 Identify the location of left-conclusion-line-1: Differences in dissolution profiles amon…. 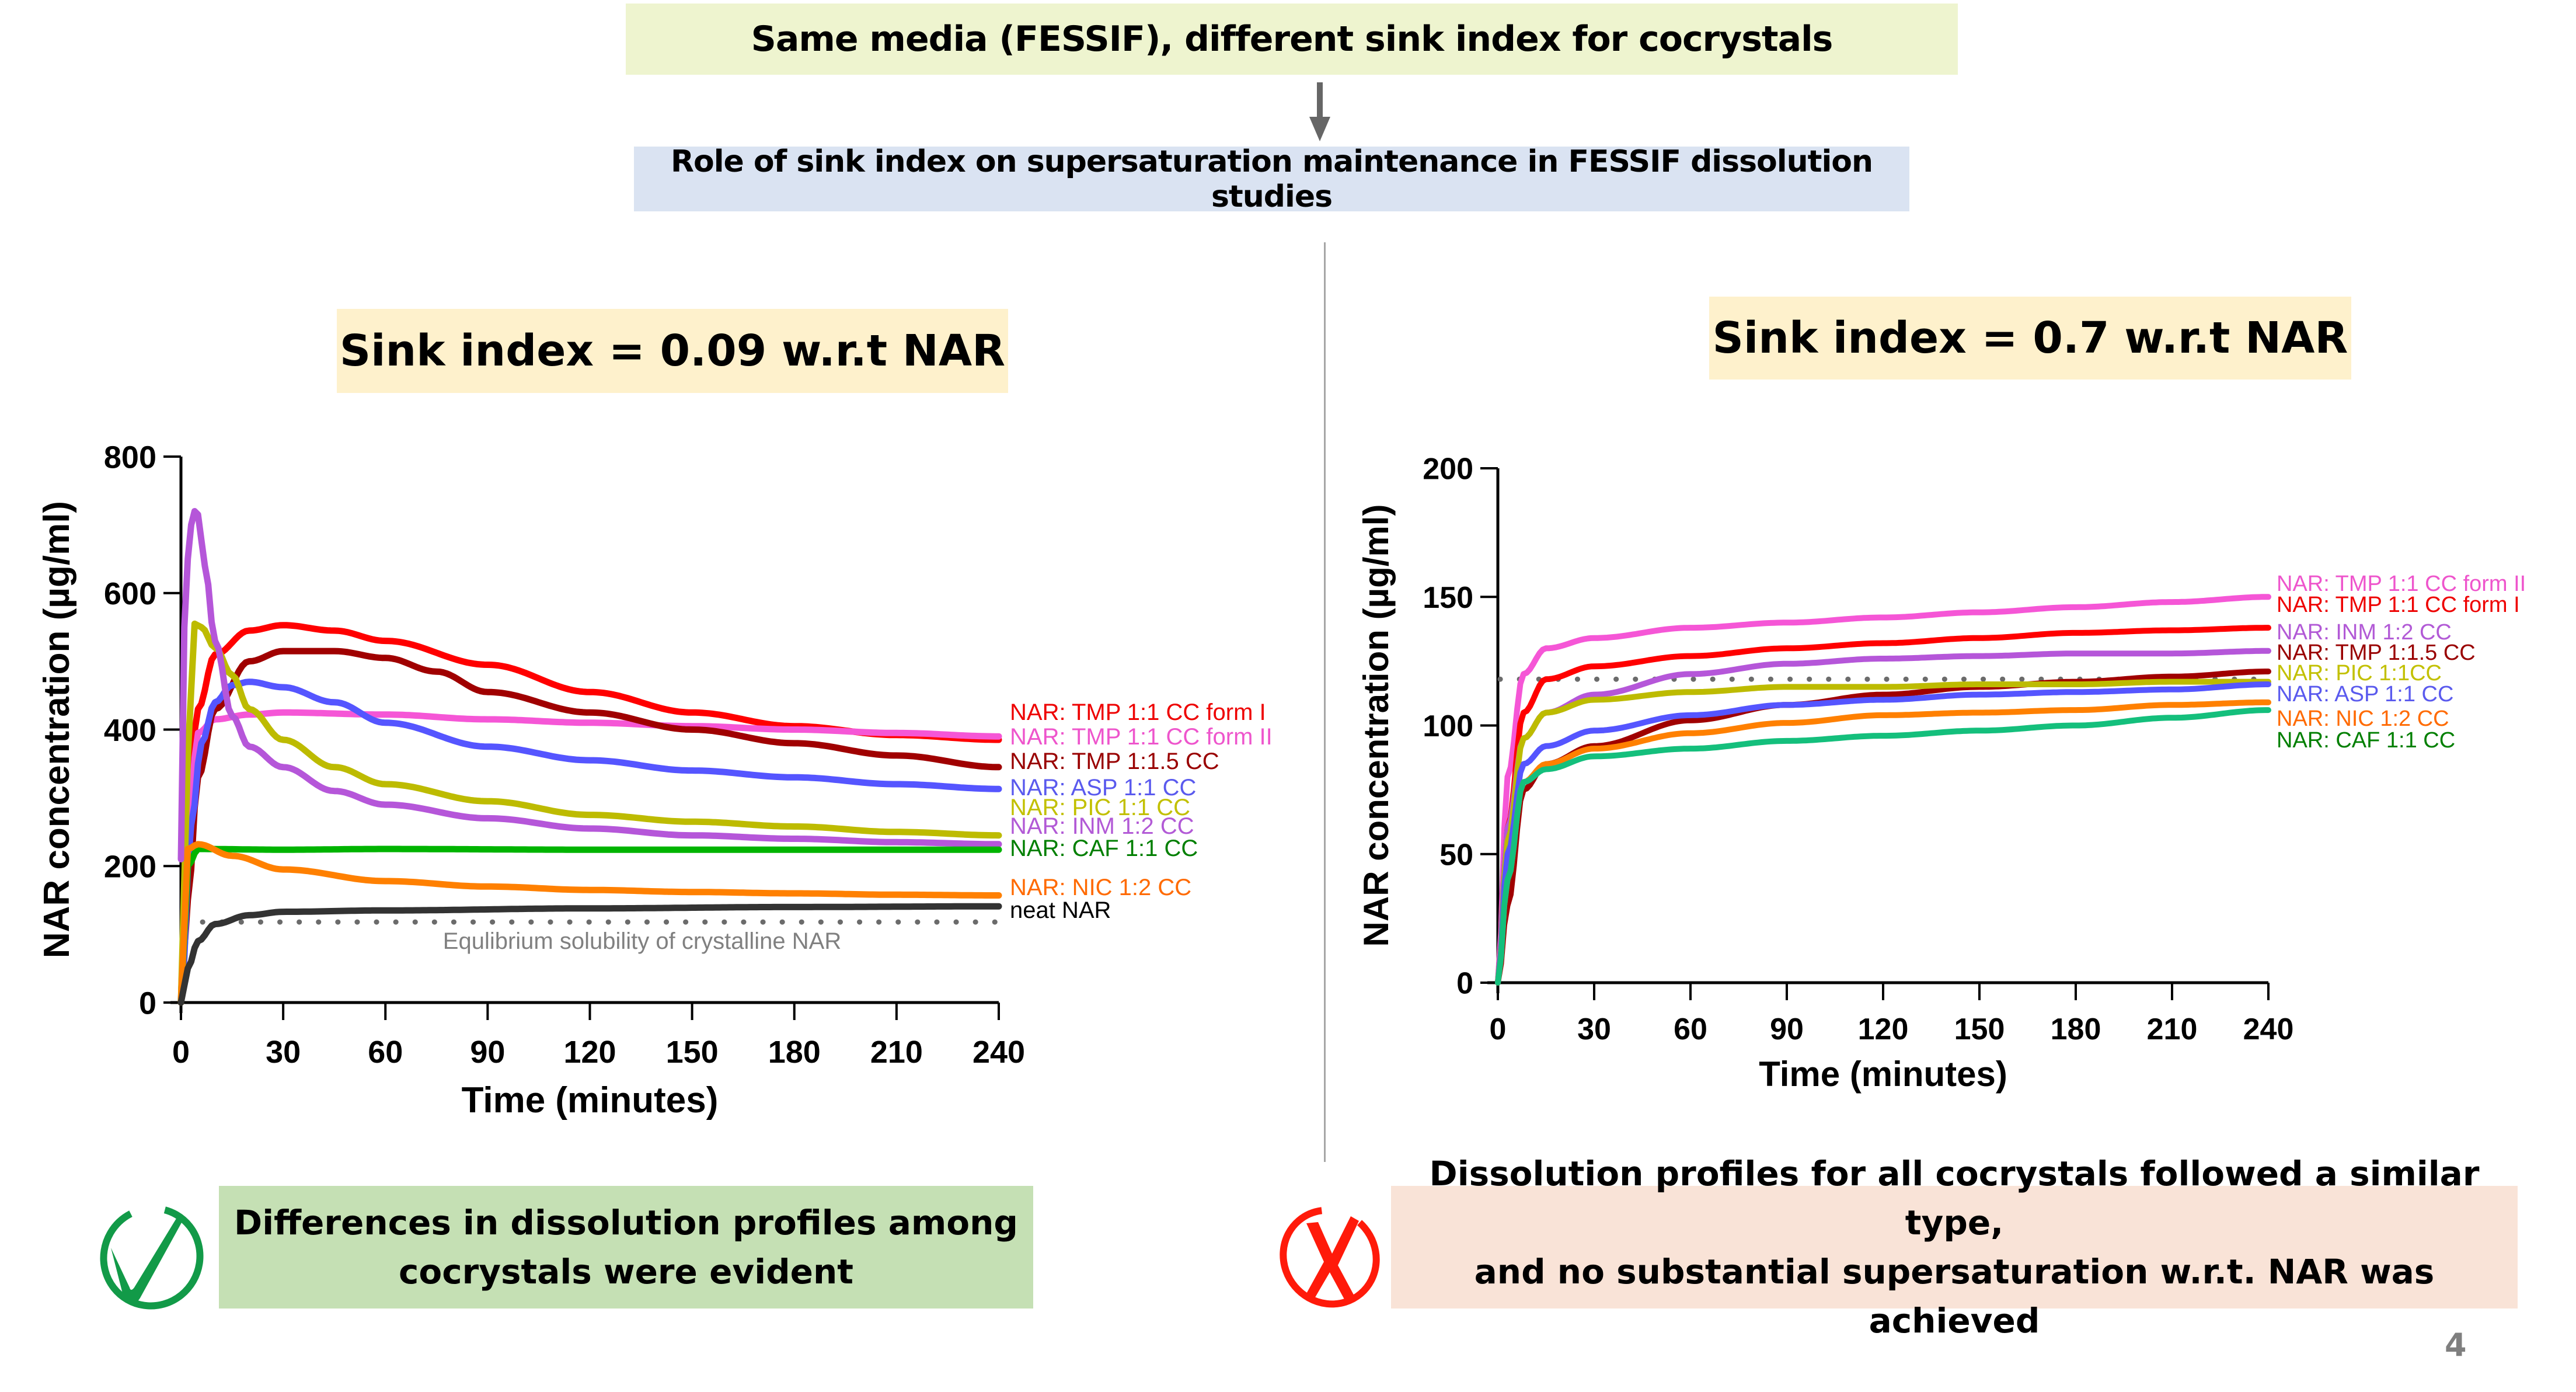
(626, 1223).